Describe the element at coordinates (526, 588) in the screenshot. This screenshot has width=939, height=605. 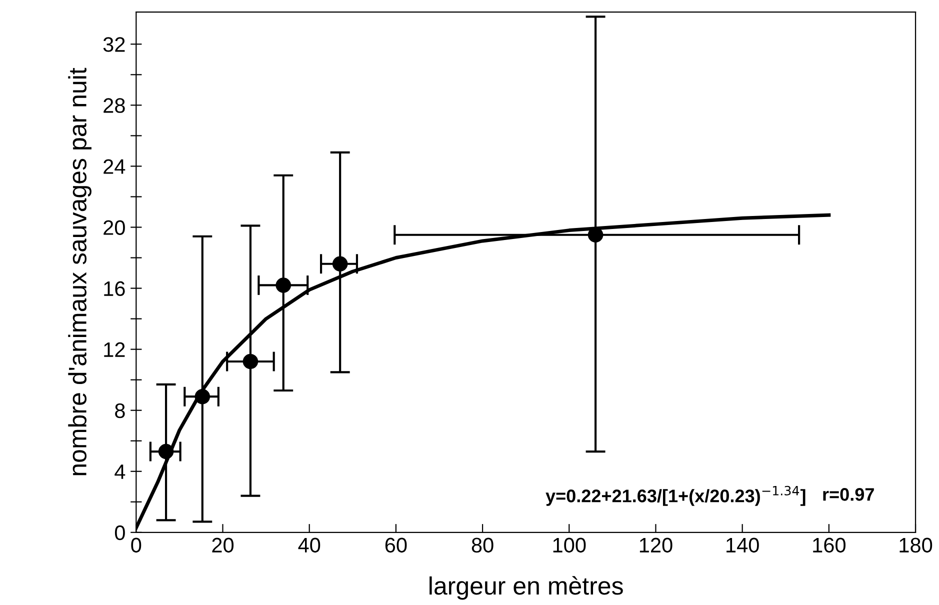
I see `x-axis-title: largeur en mètres` at that location.